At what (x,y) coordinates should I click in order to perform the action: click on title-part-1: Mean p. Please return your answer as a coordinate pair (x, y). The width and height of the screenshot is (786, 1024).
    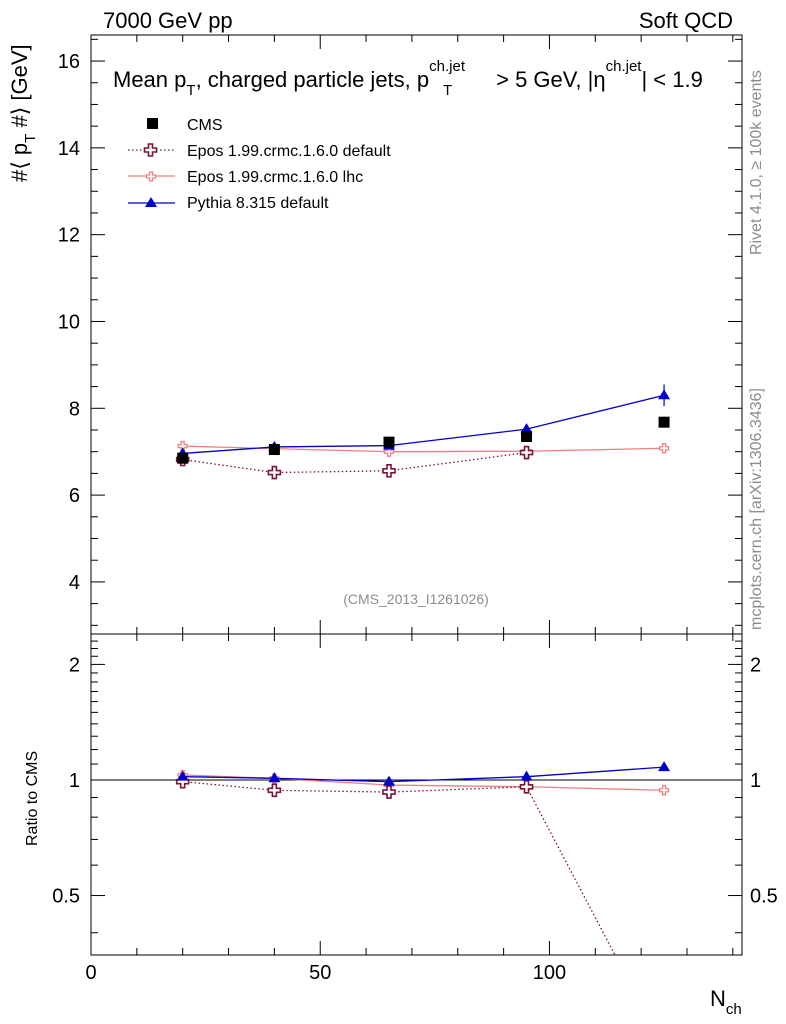
    Looking at the image, I should click on (149, 79).